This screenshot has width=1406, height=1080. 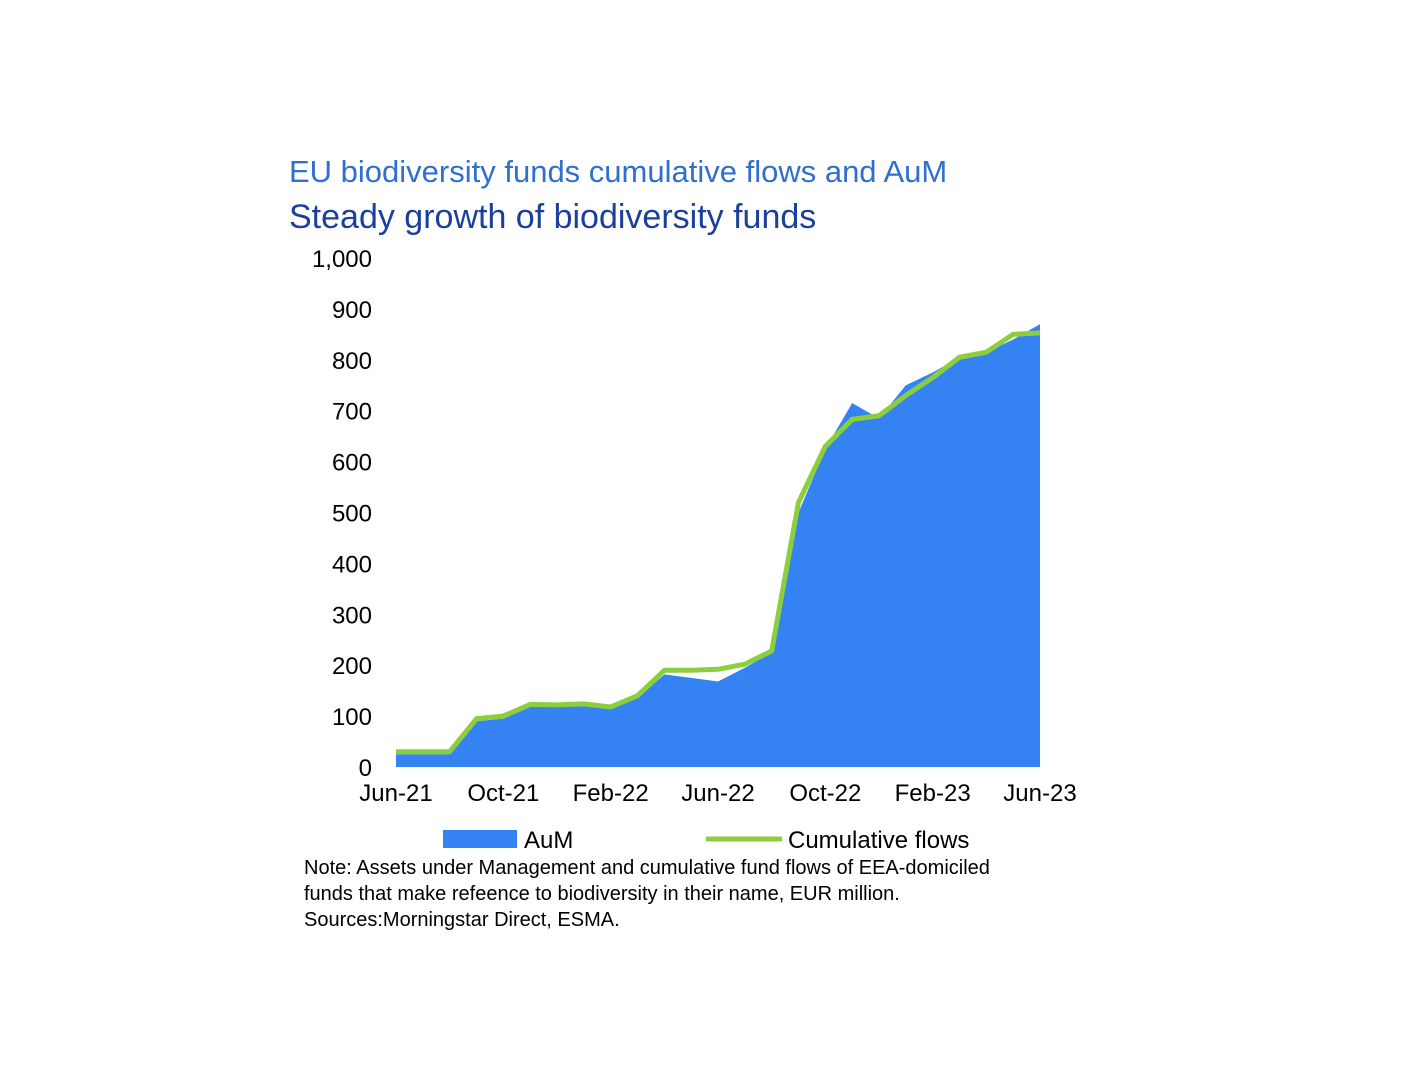 What do you see at coordinates (553, 217) in the screenshot?
I see `chart-subtitle: Steady growth of biodiversity funds` at bounding box center [553, 217].